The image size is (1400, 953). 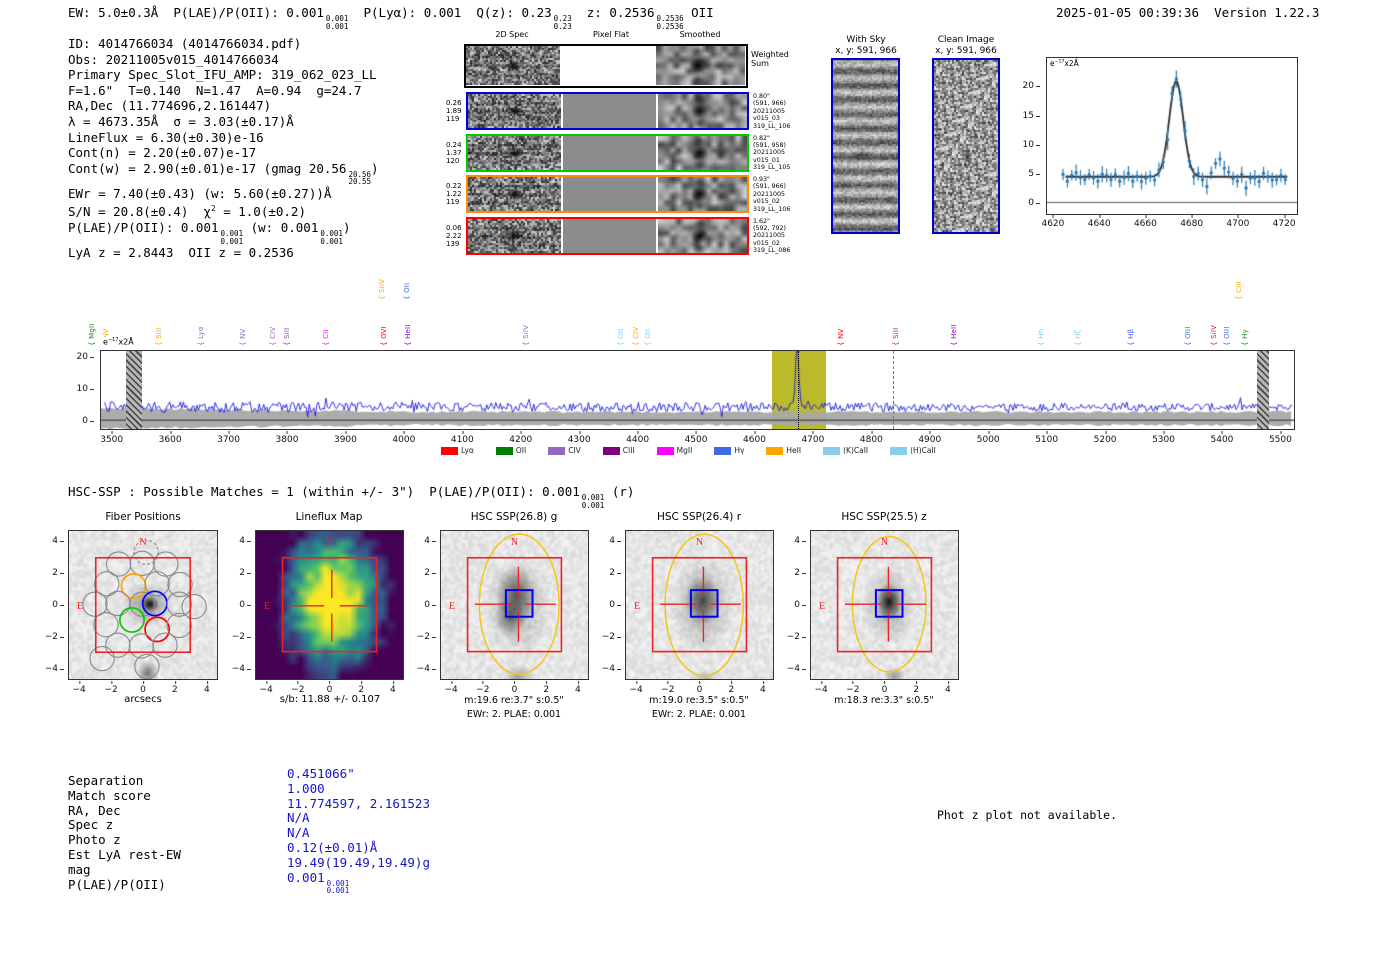 What do you see at coordinates (1053, 222) in the screenshot?
I see `tick-label: 4620` at bounding box center [1053, 222].